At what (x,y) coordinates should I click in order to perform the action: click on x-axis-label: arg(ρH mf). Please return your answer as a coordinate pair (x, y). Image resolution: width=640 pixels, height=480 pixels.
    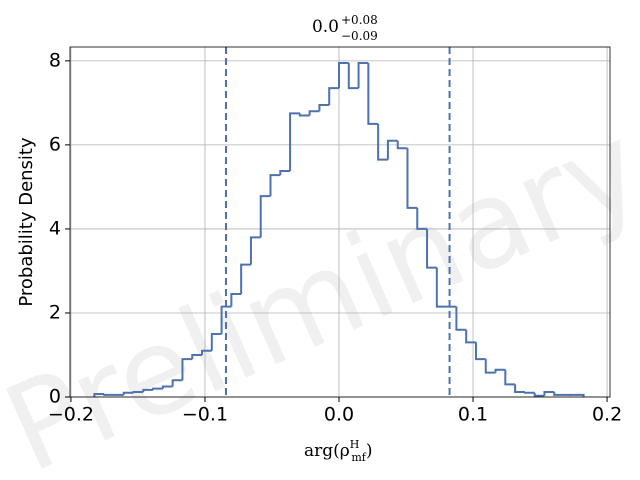
    Looking at the image, I should click on (338, 451).